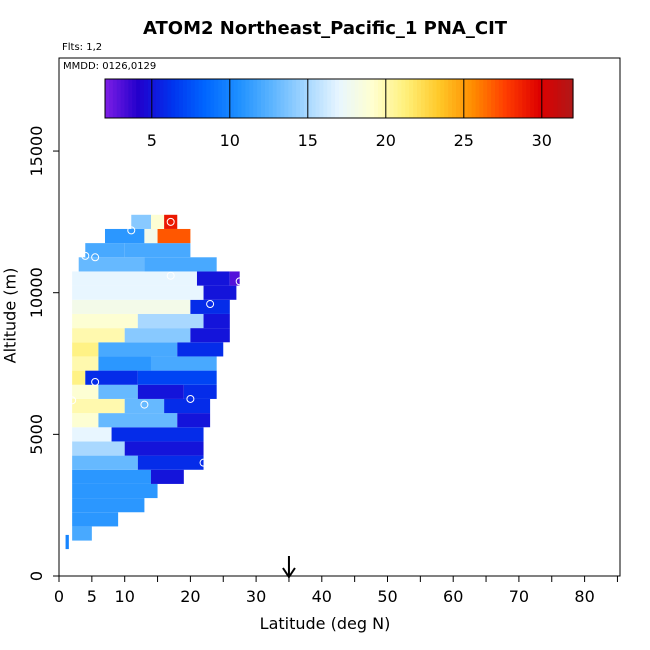 This screenshot has height=650, width=650. What do you see at coordinates (256, 596) in the screenshot?
I see `x-tick-label: 30` at bounding box center [256, 596].